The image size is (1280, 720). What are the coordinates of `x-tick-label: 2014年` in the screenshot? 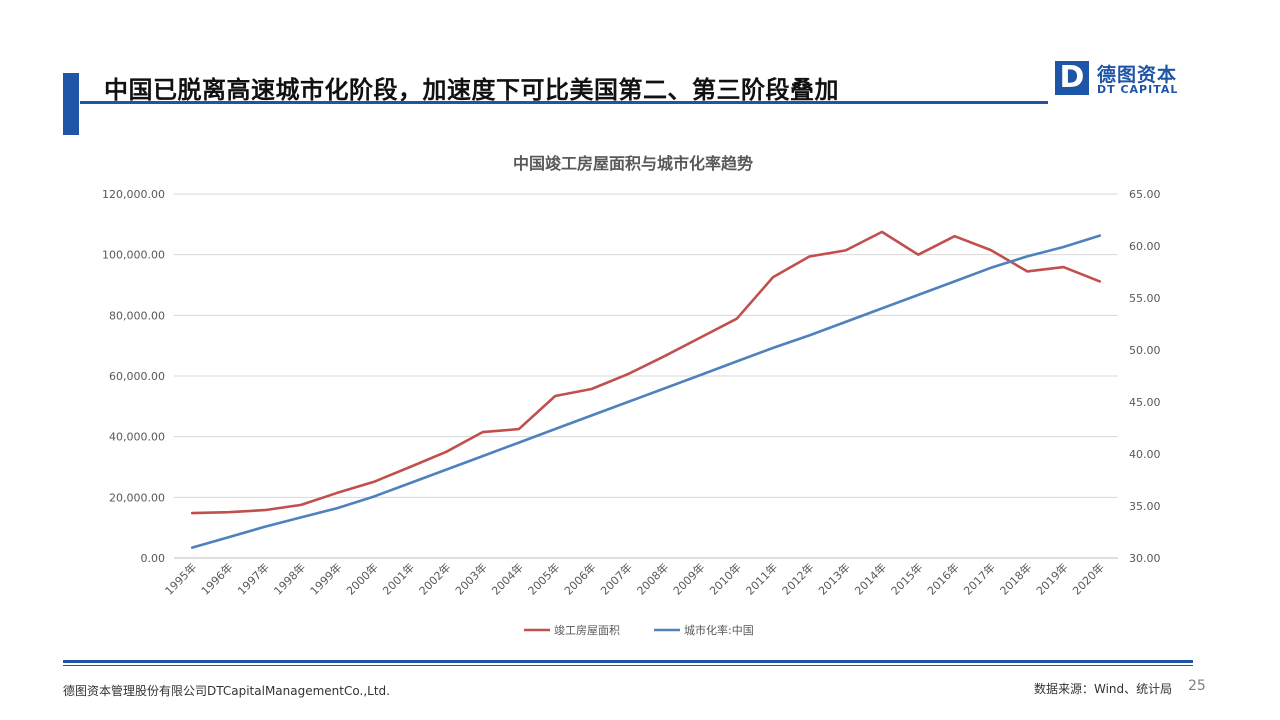 It's located at (870, 578).